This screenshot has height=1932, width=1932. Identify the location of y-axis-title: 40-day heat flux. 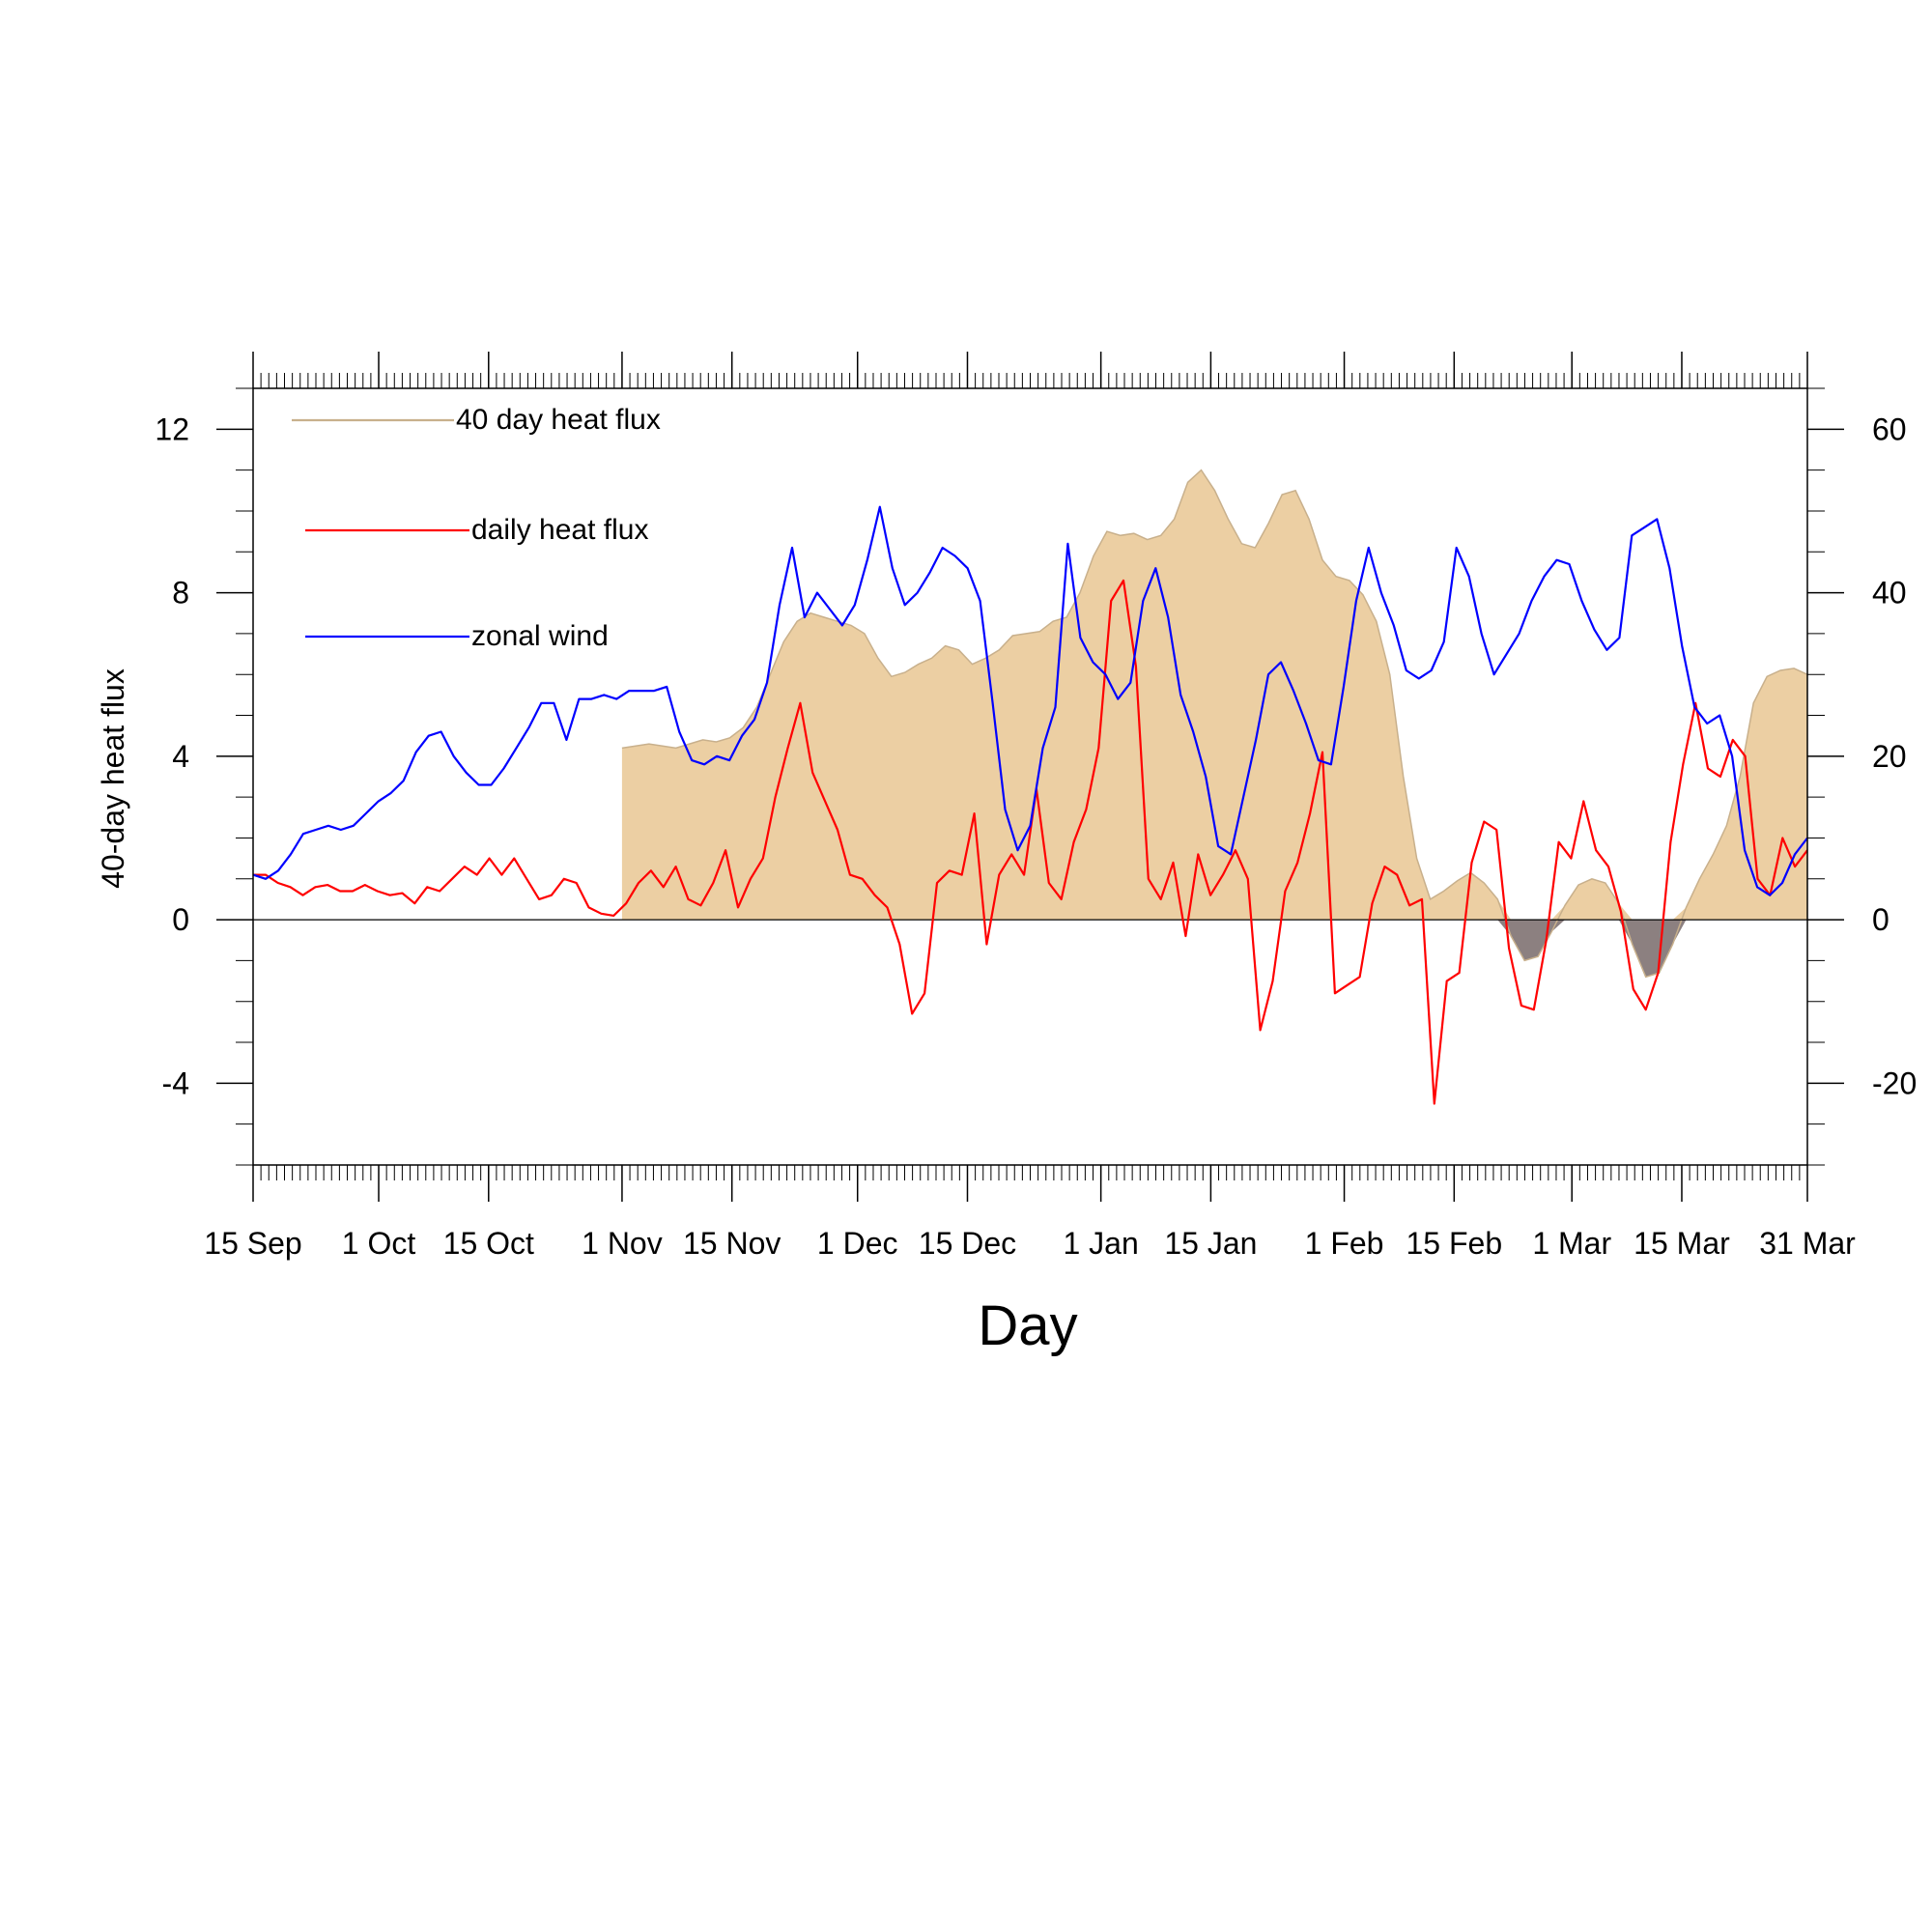
(113, 778).